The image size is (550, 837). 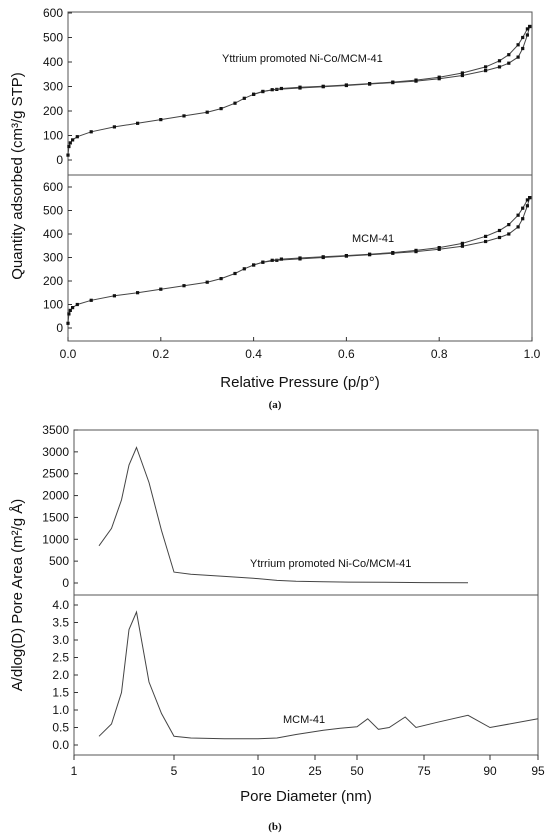 What do you see at coordinates (60, 693) in the screenshot?
I see `b-y-tick-label: 1.5` at bounding box center [60, 693].